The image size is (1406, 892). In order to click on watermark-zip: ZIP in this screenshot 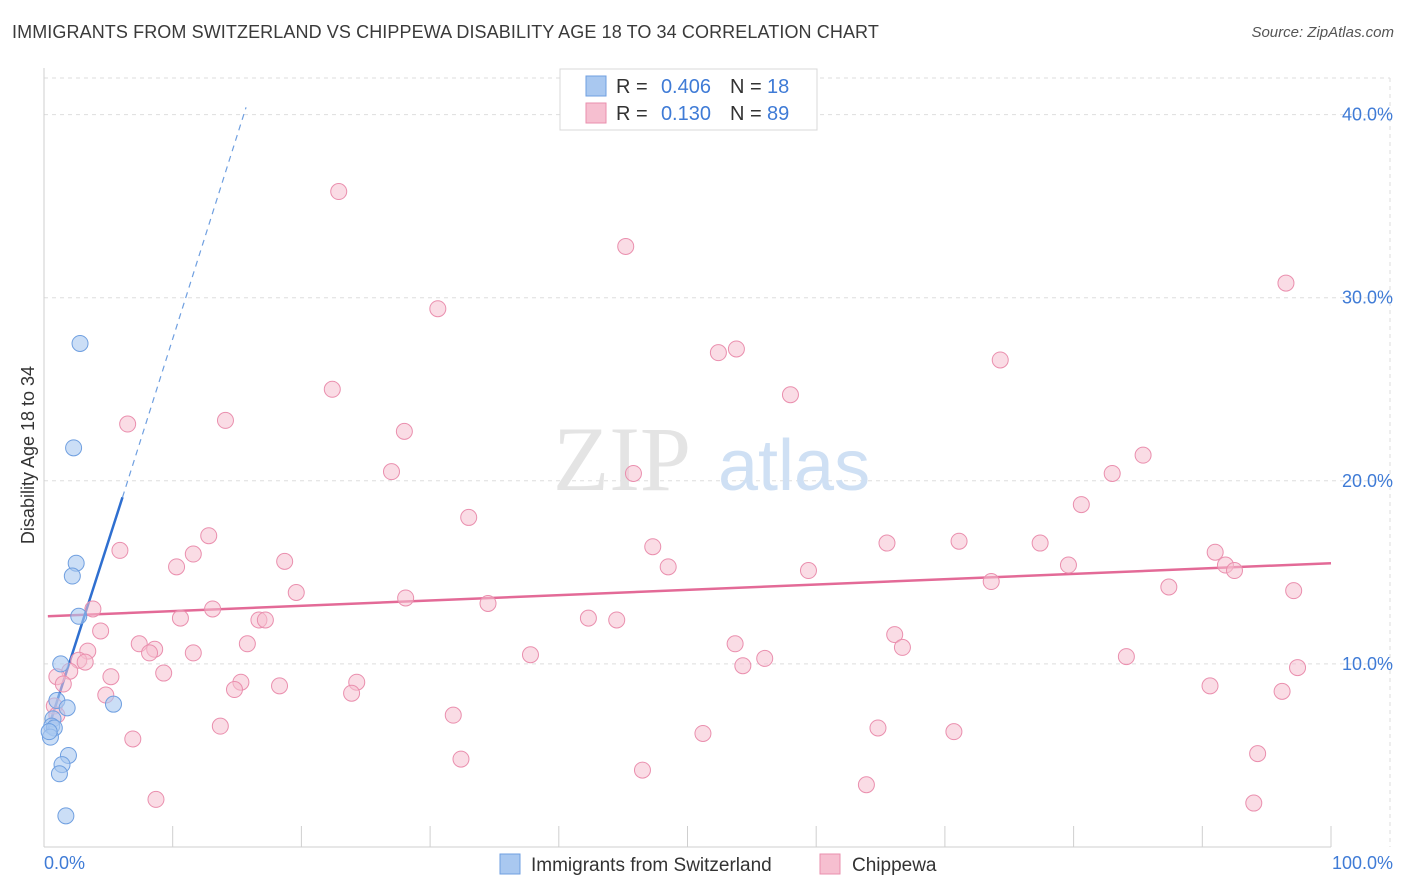, I will do `click(622, 459)`.